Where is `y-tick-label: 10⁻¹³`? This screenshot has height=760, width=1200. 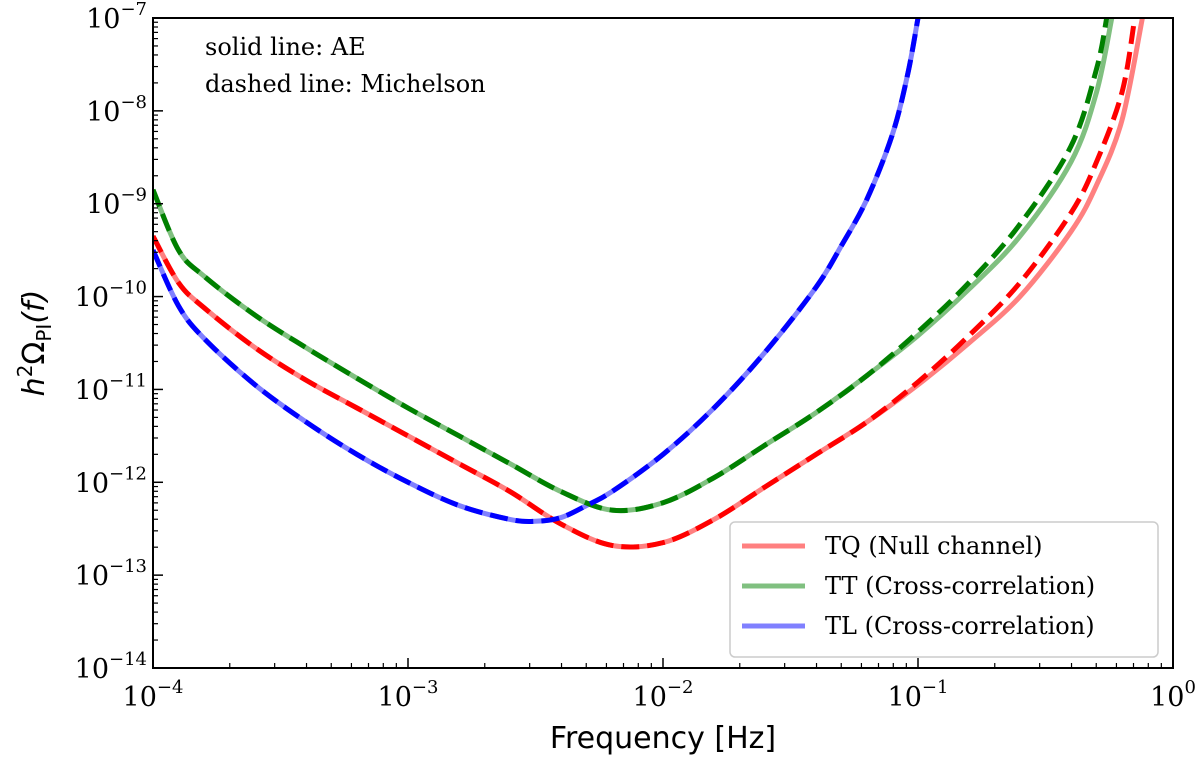
y-tick-label: 10⁻¹³ is located at coordinates (111, 574).